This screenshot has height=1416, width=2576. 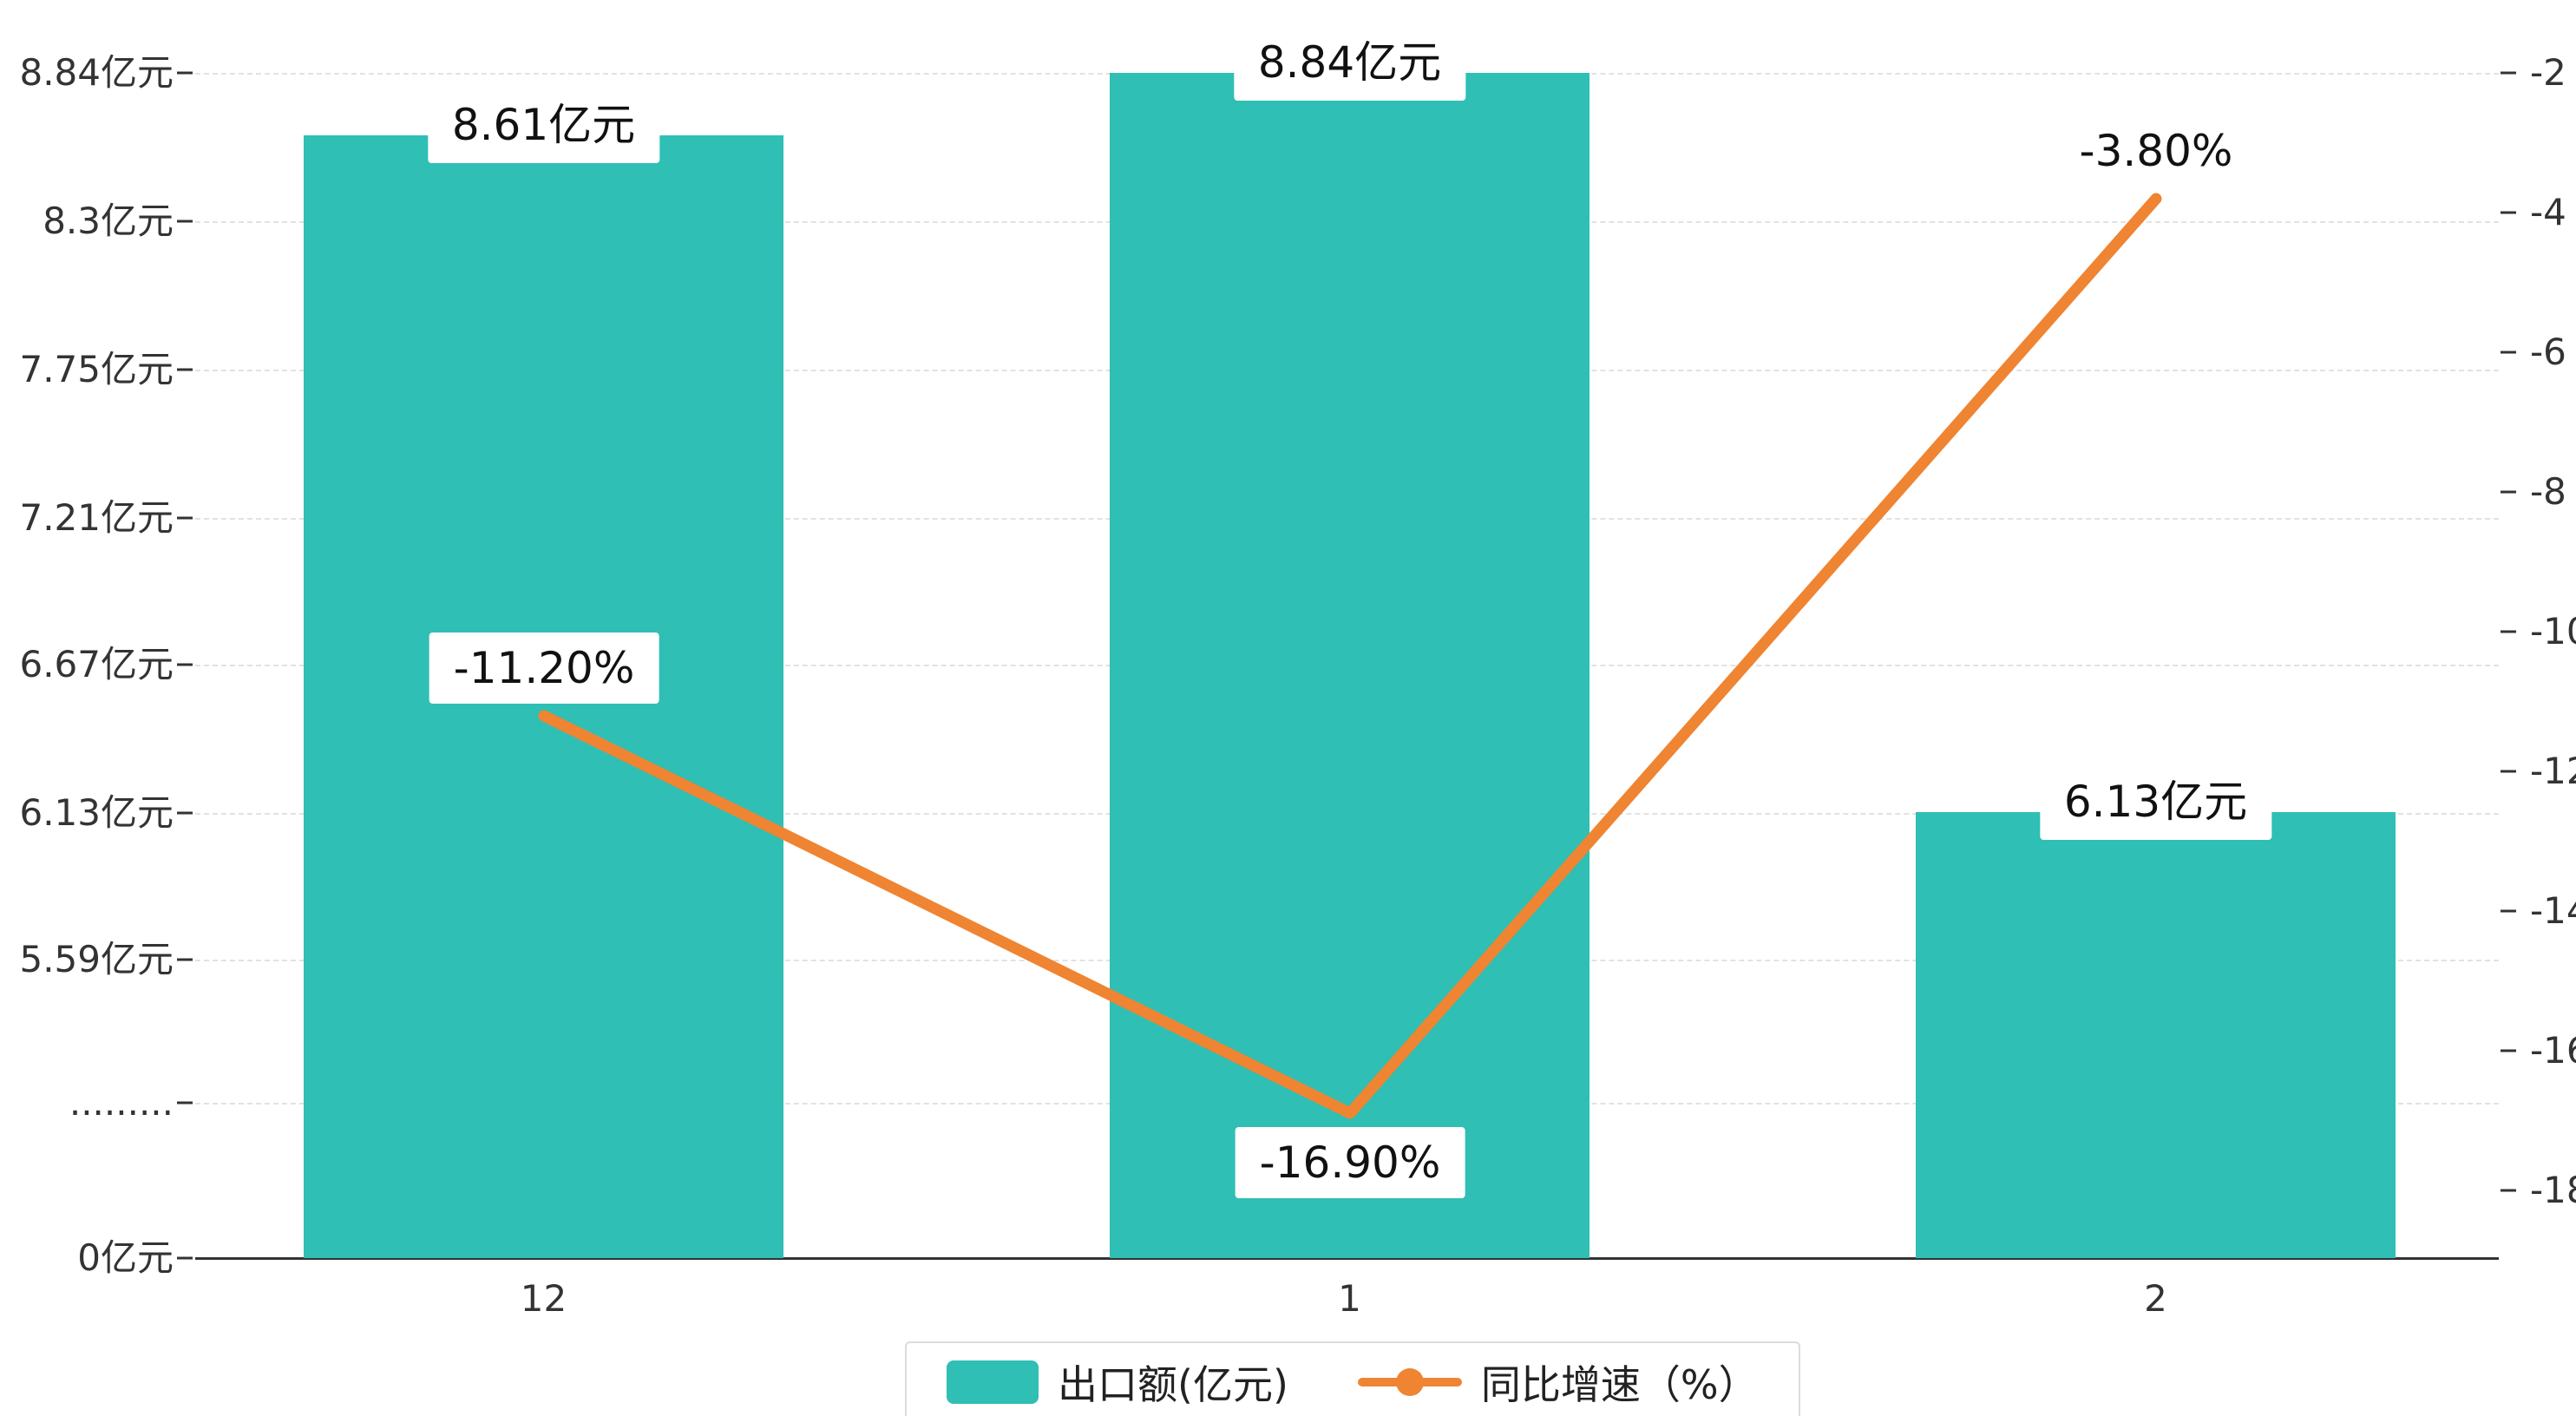 I want to click on y-axis-label-right: -14, so click(x=2553, y=911).